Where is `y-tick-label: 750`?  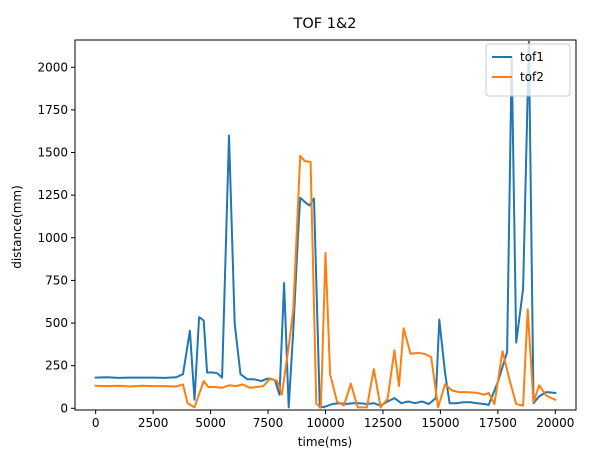
y-tick-label: 750 is located at coordinates (56, 280).